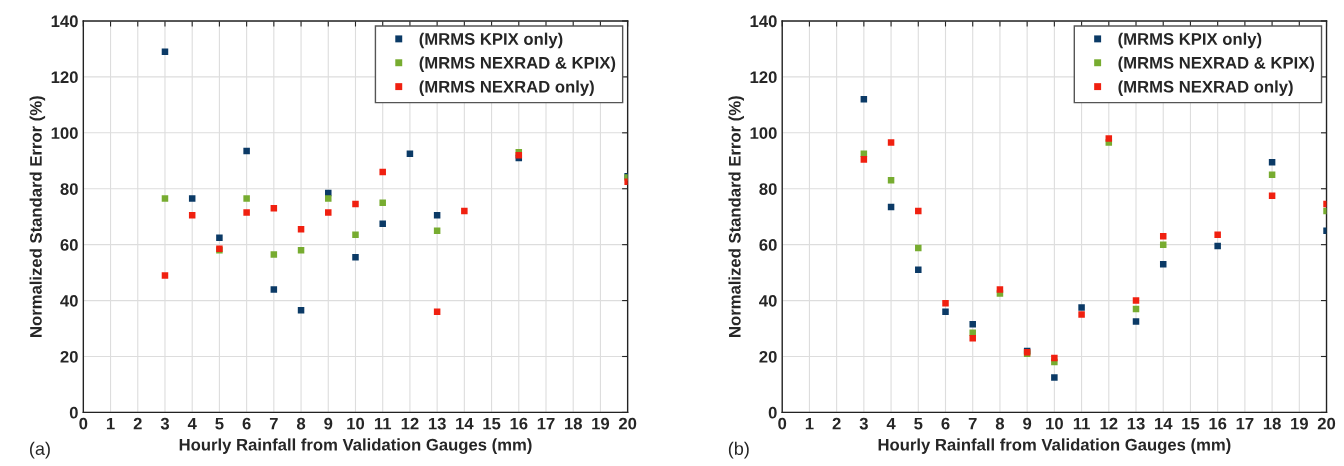 Image resolution: width=1344 pixels, height=466 pixels. I want to click on text: (b), so click(738, 450).